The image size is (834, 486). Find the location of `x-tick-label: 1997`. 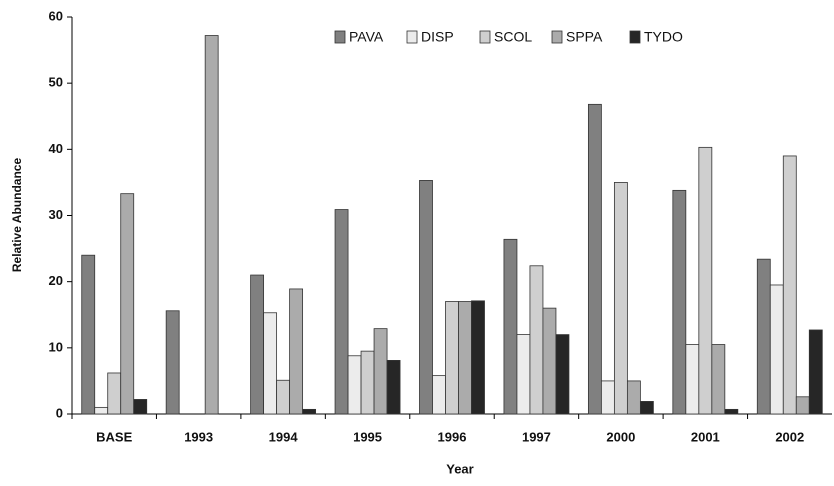

x-tick-label: 1997 is located at coordinates (536, 436).